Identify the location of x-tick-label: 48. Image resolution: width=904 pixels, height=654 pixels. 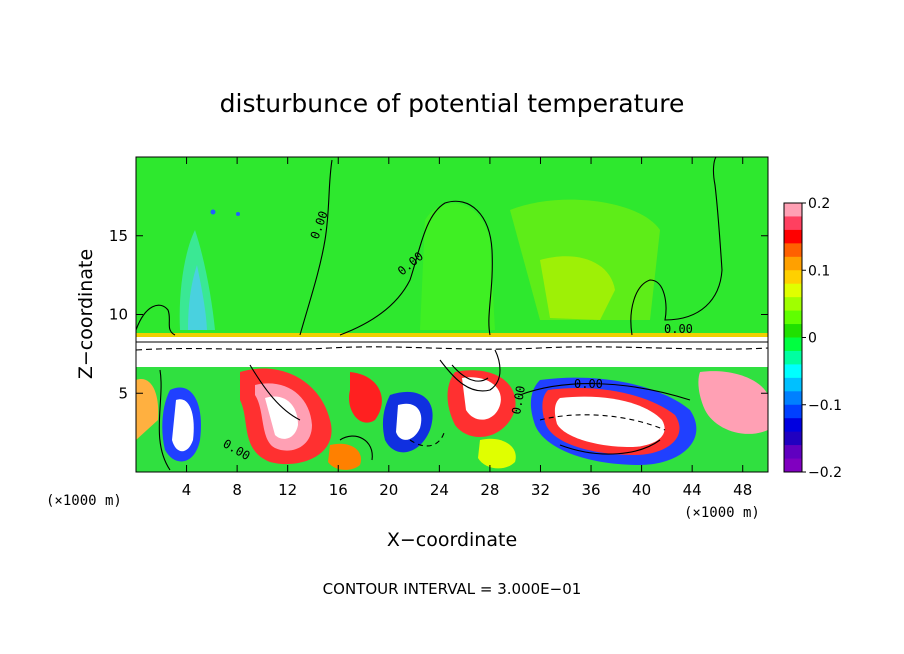
(742, 490).